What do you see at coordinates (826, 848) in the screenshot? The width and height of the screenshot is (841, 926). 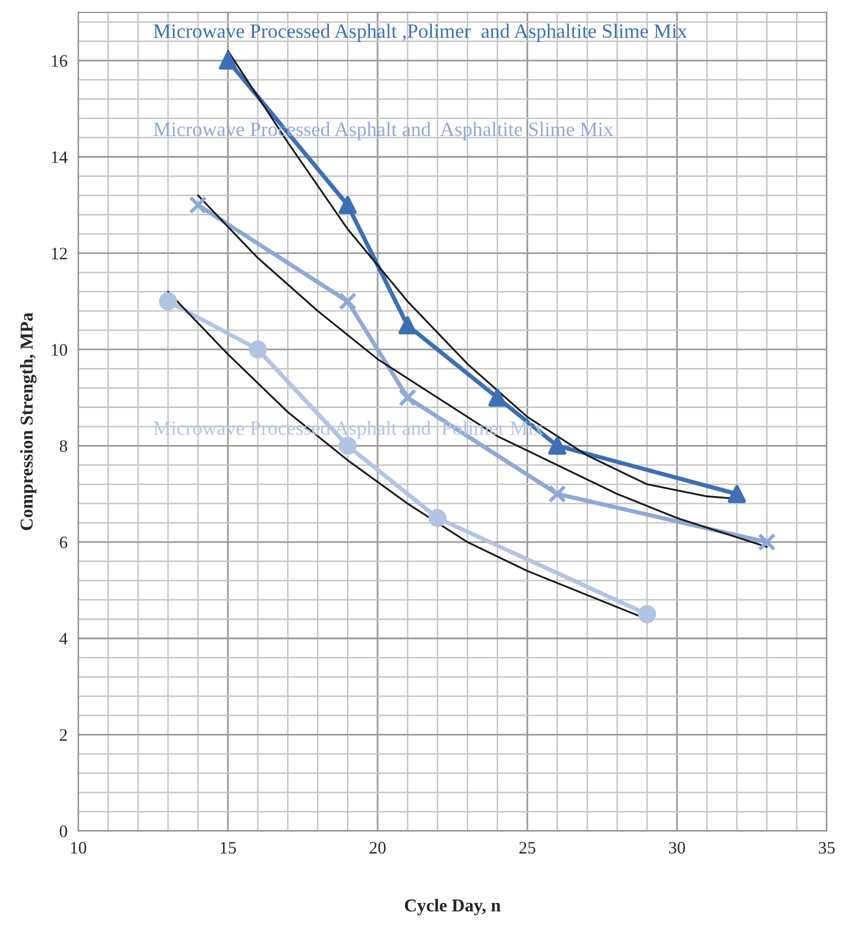 I see `x-tick-label: 35` at bounding box center [826, 848].